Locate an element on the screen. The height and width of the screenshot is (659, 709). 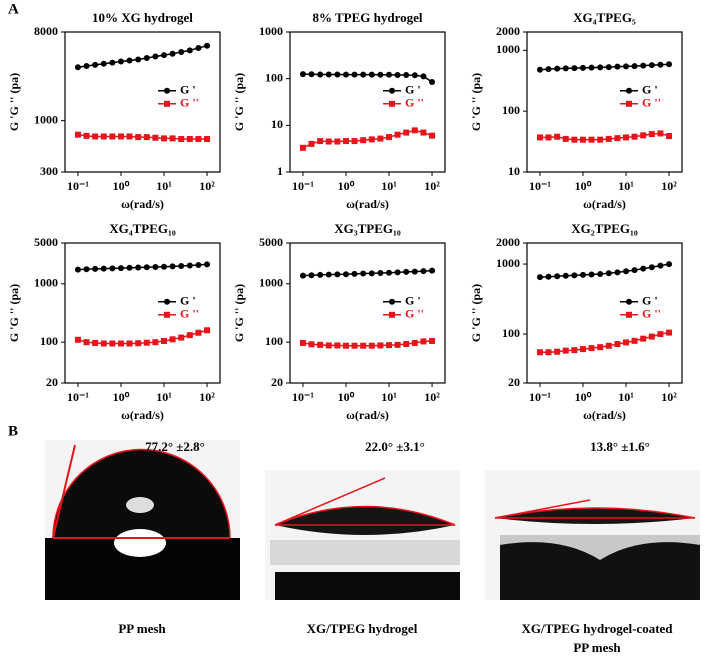
legend-marker is located at coordinates (392, 314).